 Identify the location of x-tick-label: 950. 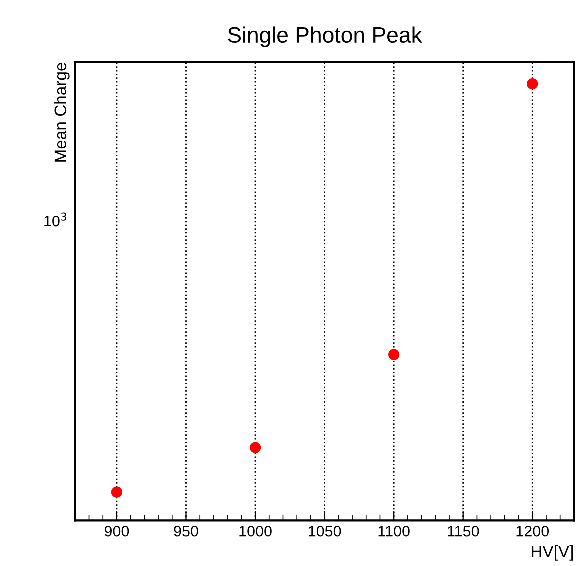
(186, 531).